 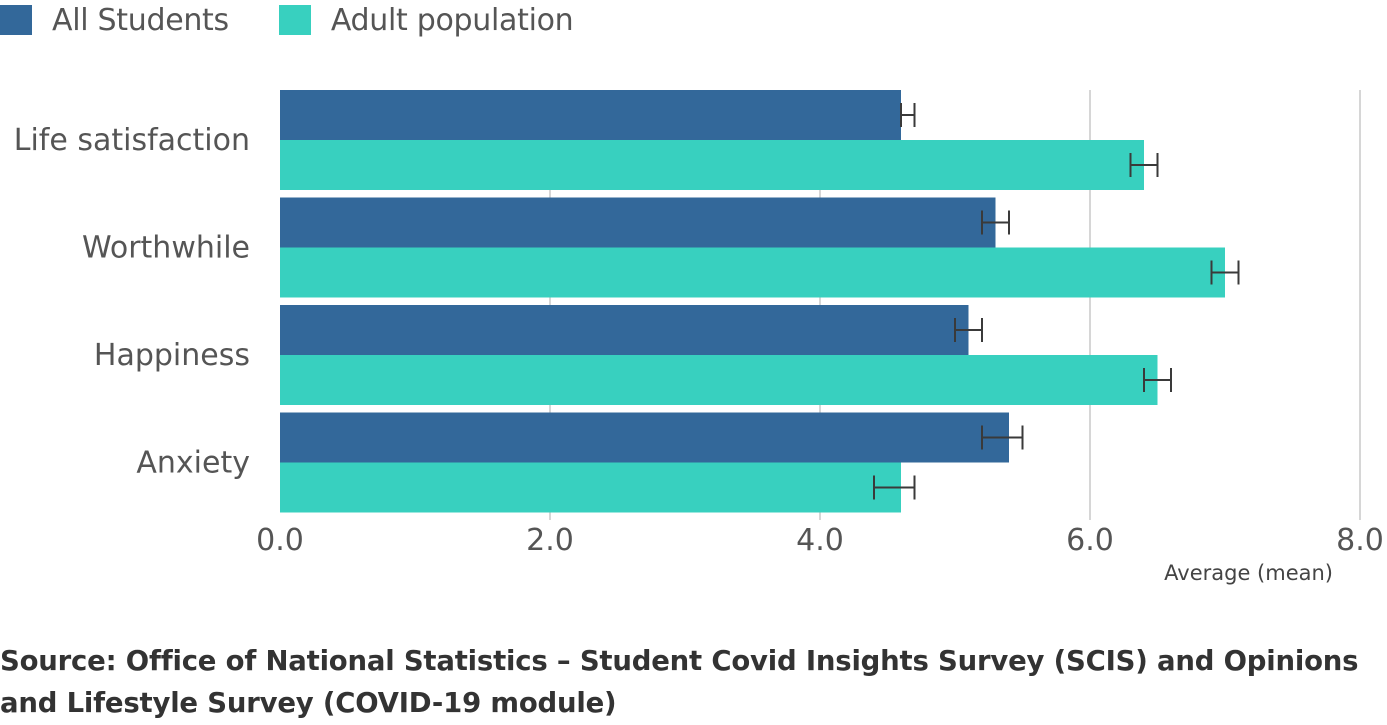 What do you see at coordinates (1248, 573) in the screenshot?
I see `x-axis-title: Average (mean)` at bounding box center [1248, 573].